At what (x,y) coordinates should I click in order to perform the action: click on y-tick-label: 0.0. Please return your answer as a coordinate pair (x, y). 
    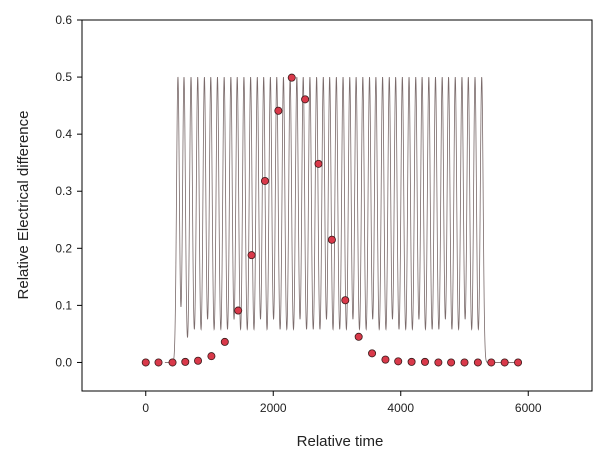
    Looking at the image, I should click on (63, 362).